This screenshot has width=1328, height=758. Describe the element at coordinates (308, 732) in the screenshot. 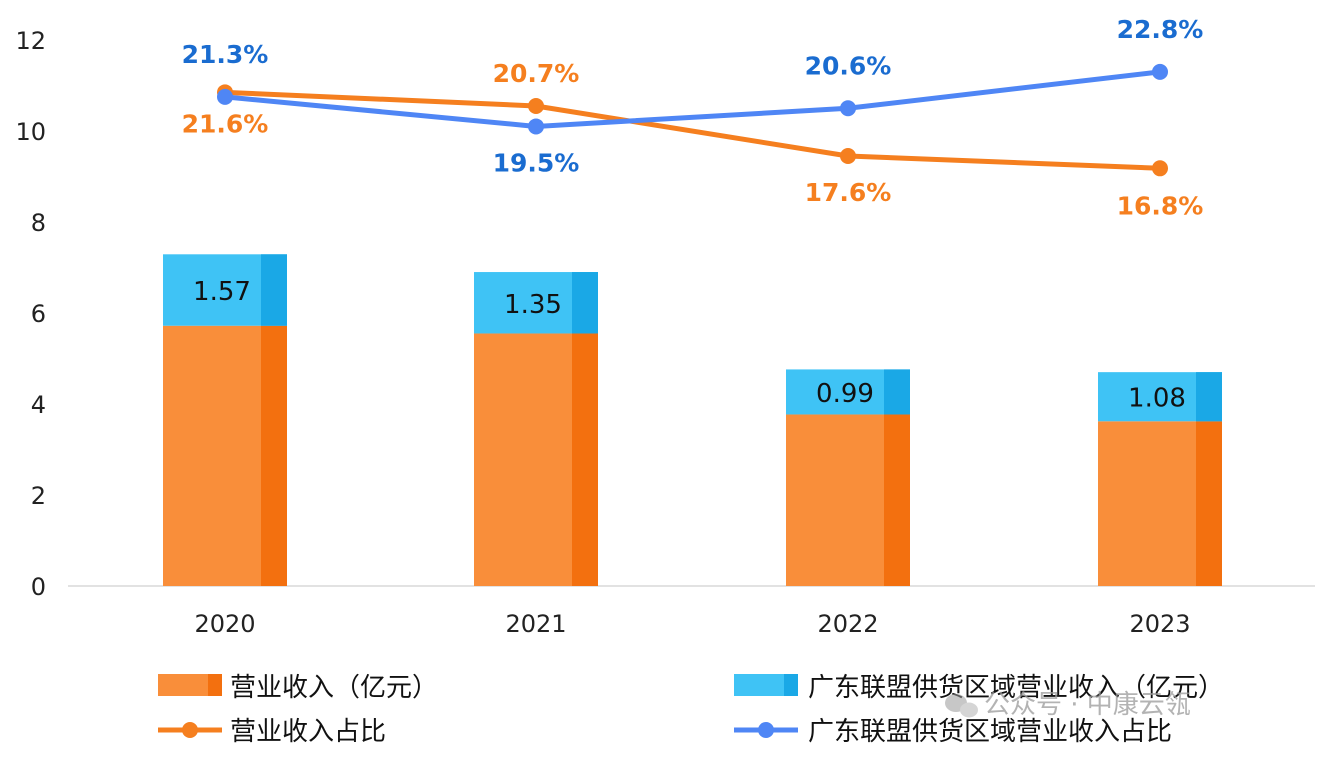

I see `legend-label: 营业收入占比` at that location.